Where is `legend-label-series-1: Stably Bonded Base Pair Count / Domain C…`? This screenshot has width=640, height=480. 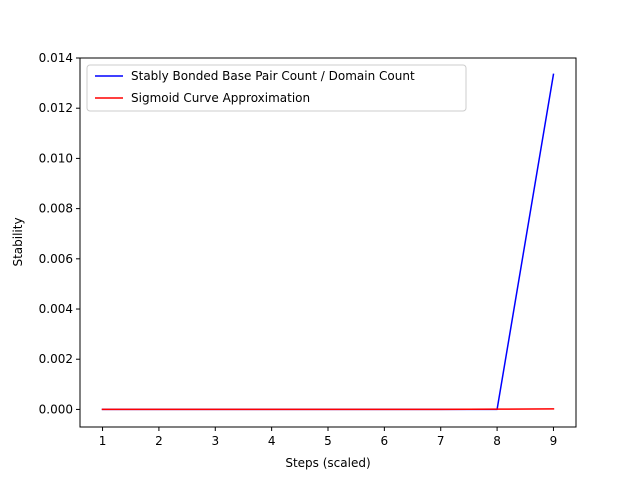 legend-label-series-1: Stably Bonded Base Pair Count / Domain C… is located at coordinates (273, 76).